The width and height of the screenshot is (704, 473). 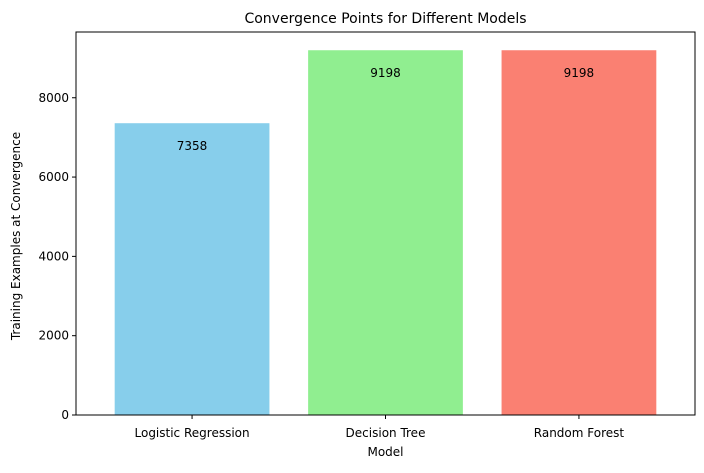 I want to click on chart-title: Convergence Points for Different Models, so click(x=385, y=19).